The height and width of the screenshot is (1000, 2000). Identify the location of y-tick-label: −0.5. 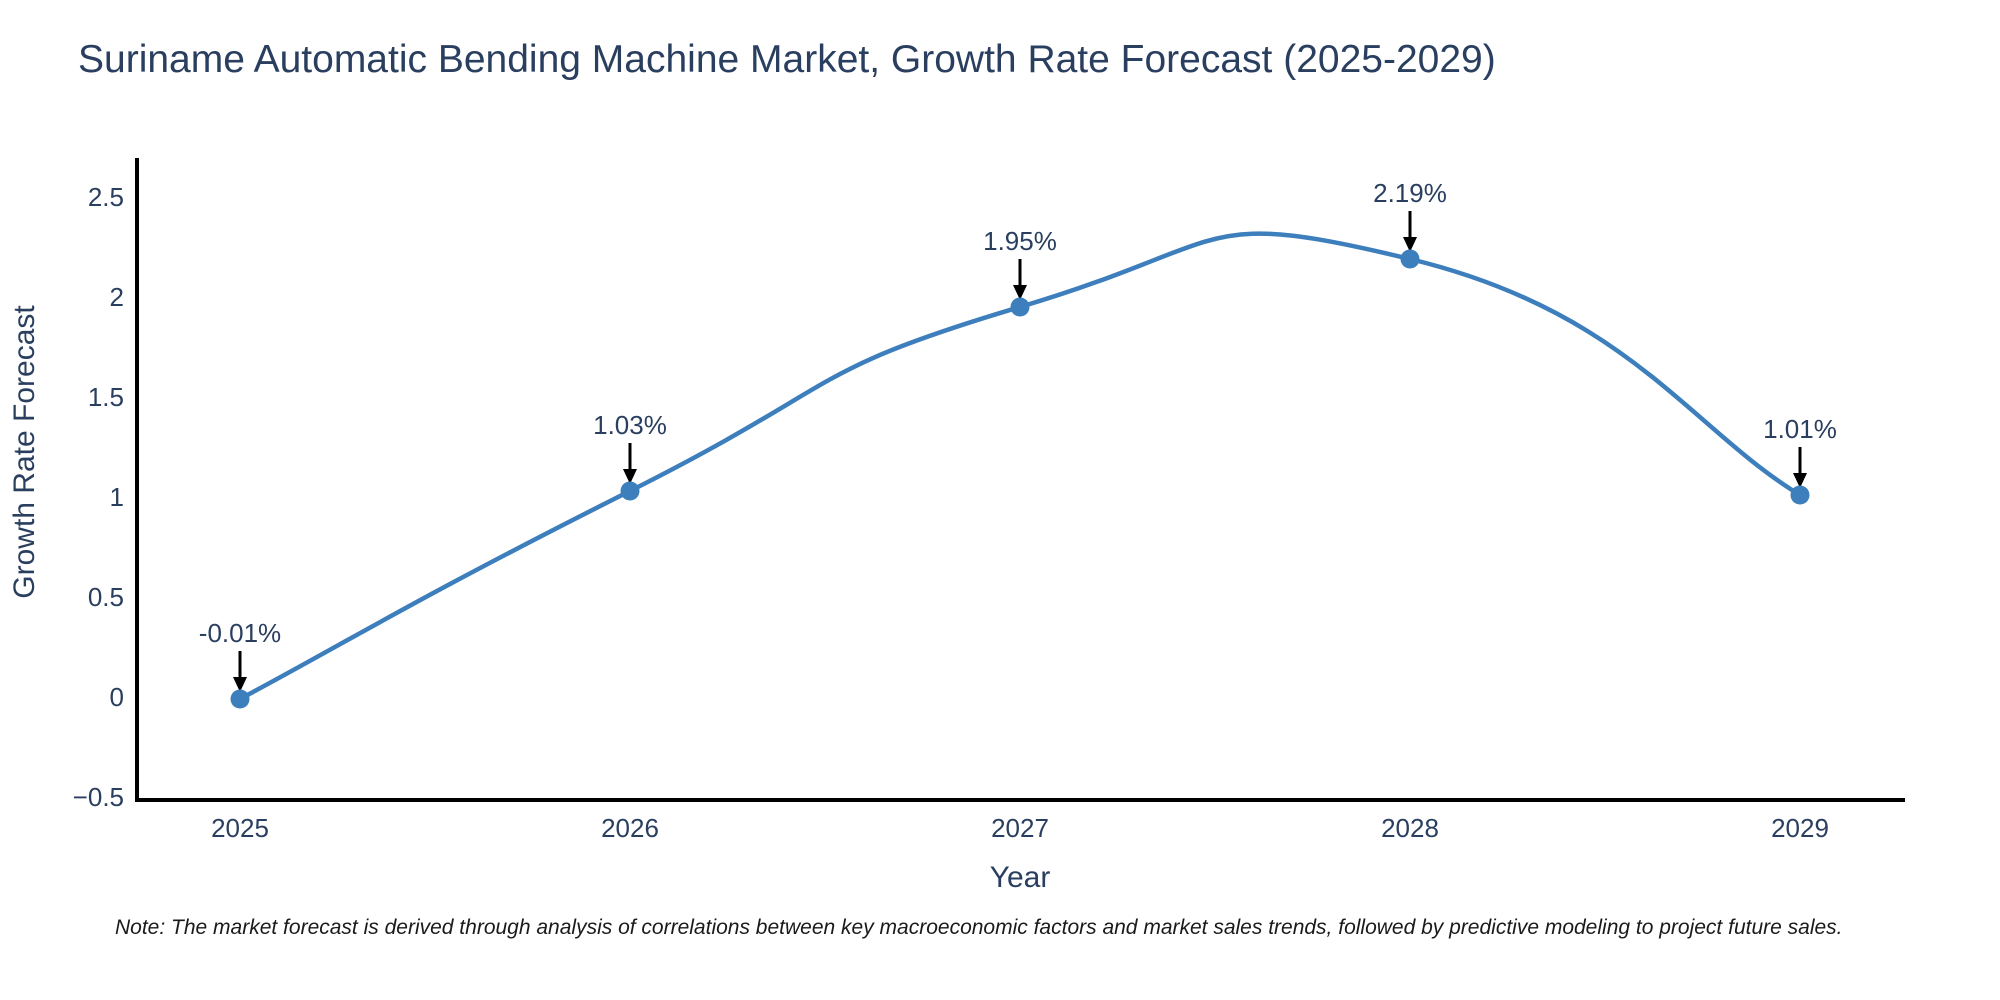
(98, 797).